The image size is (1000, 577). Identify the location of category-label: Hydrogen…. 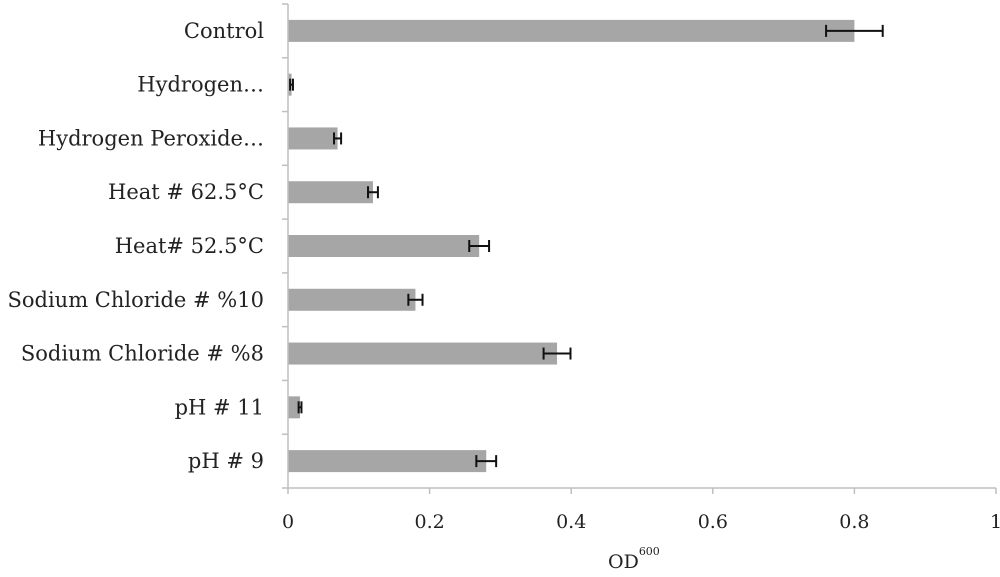
(200, 85).